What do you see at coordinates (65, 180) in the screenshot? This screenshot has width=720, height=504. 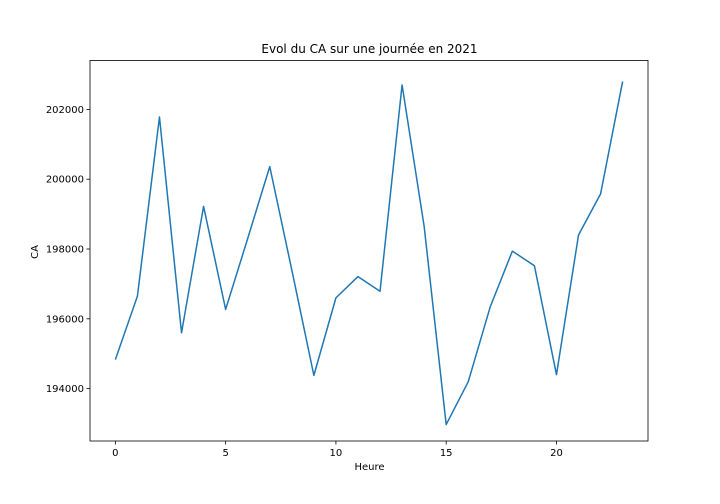 I see `y-tick-label: 200000` at bounding box center [65, 180].